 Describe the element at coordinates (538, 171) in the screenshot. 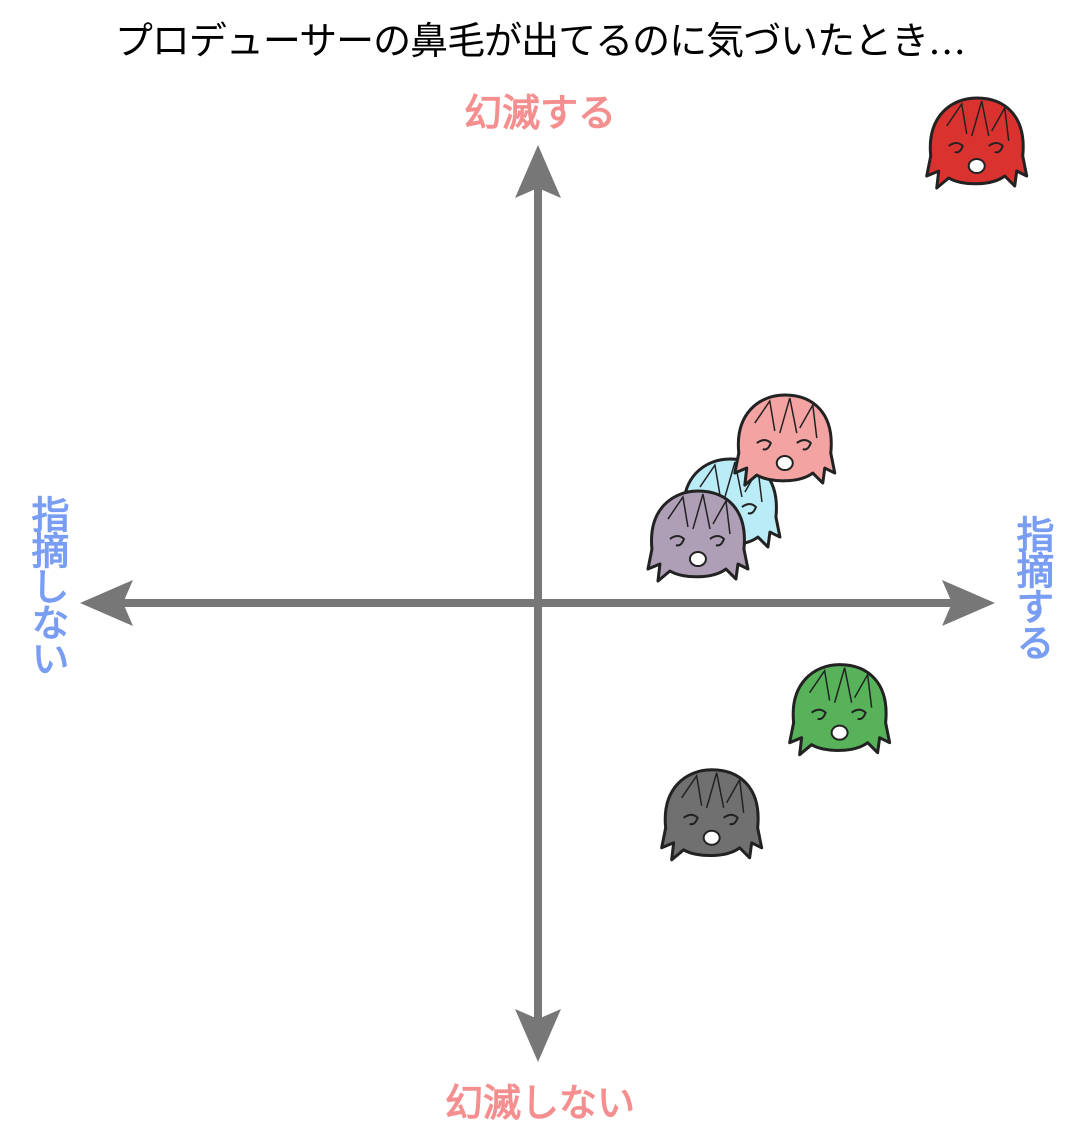

I see `arrow-up-icon` at that location.